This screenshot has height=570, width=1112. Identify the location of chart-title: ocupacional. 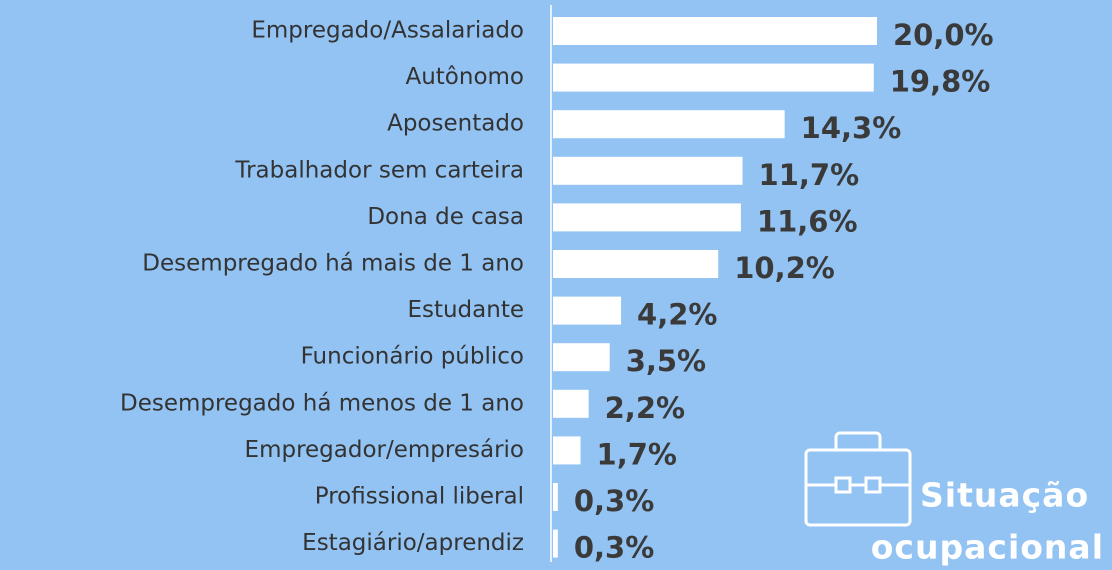
(987, 547).